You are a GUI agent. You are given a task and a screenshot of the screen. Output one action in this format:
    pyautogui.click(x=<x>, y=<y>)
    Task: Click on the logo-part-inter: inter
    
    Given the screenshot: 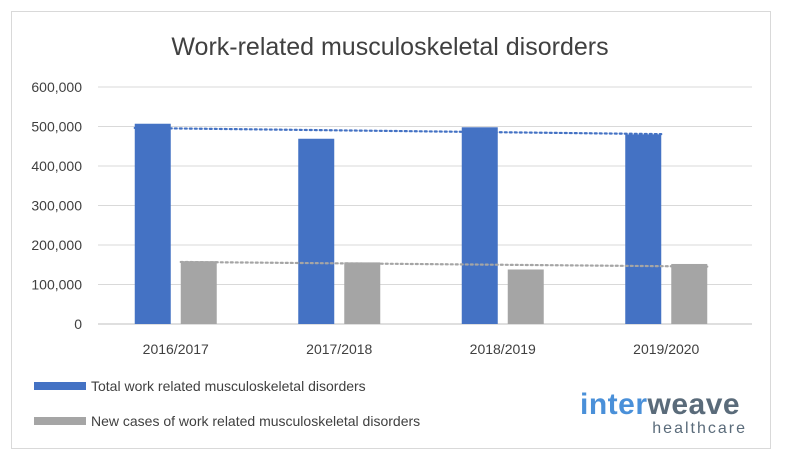 What is the action you would take?
    pyautogui.click(x=614, y=404)
    